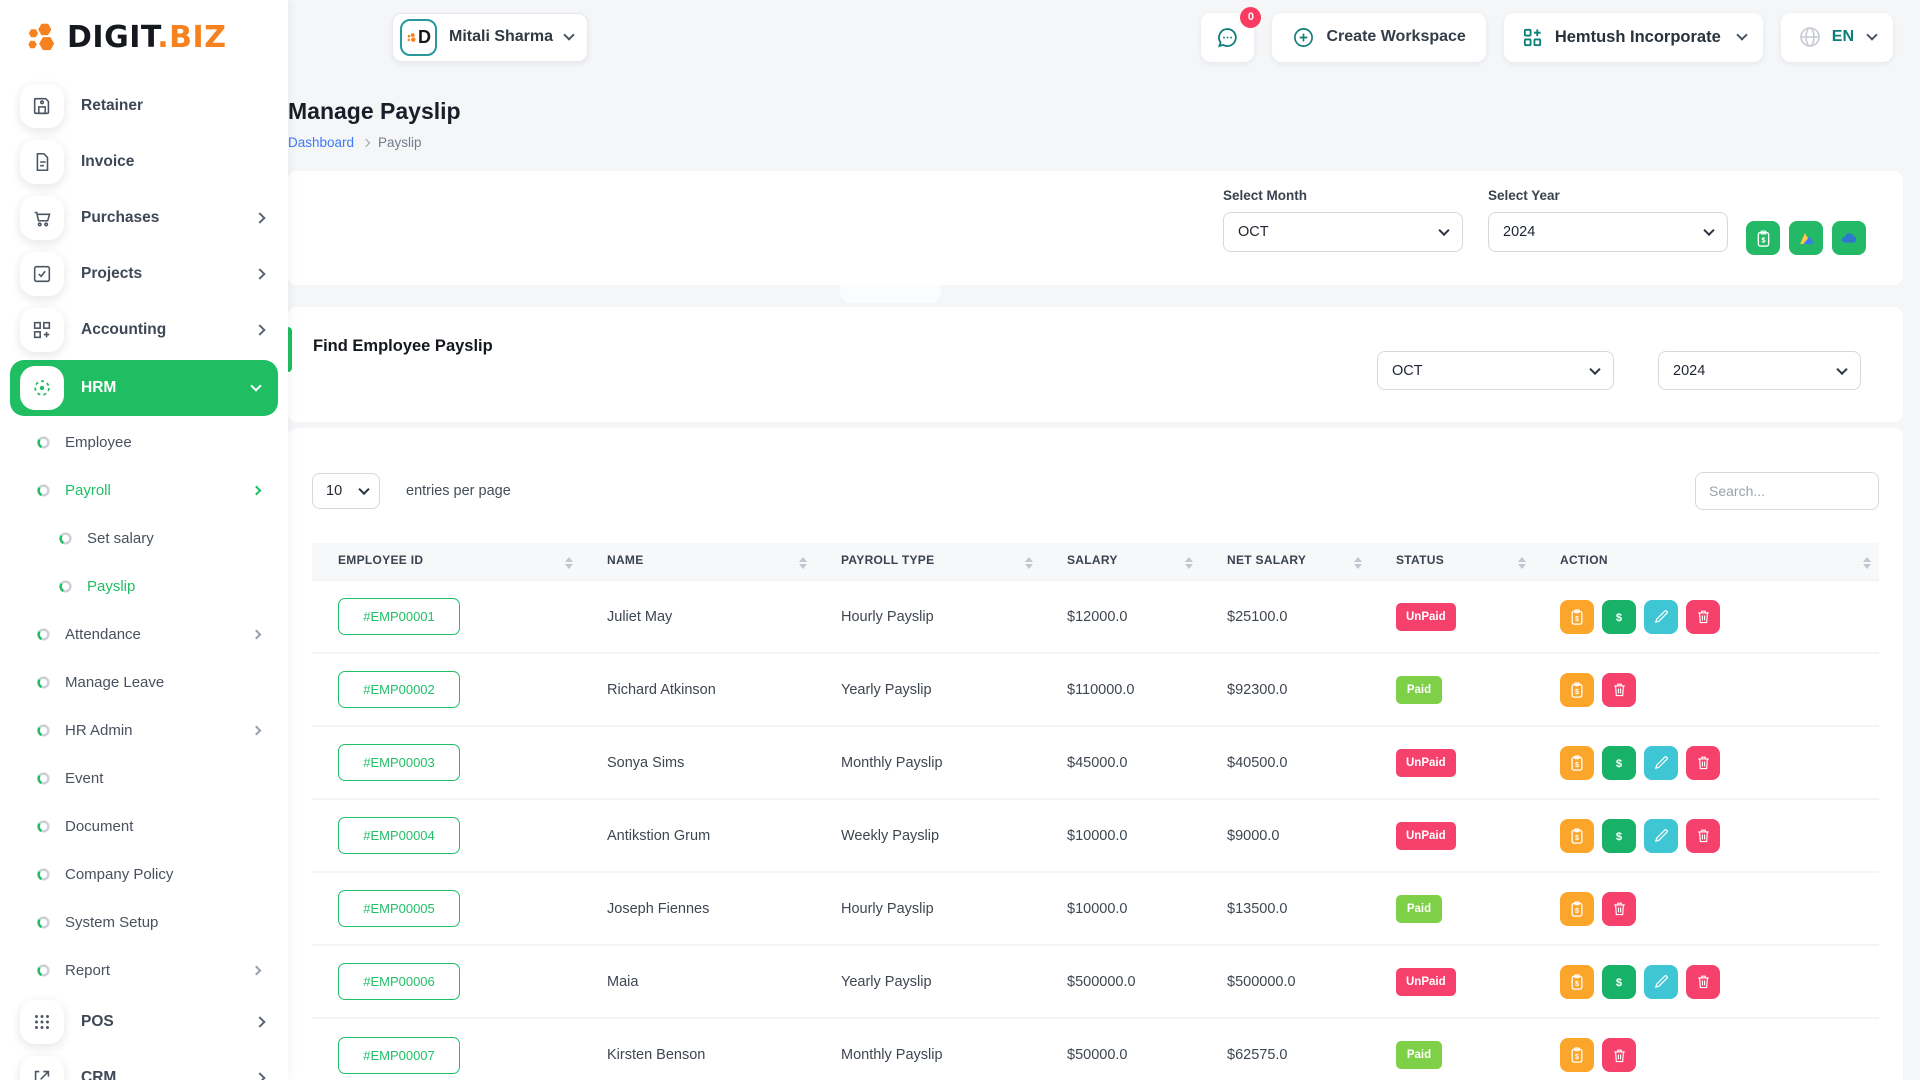  What do you see at coordinates (144, 490) in the screenshot?
I see `sidebar-item-payroll: Payroll` at bounding box center [144, 490].